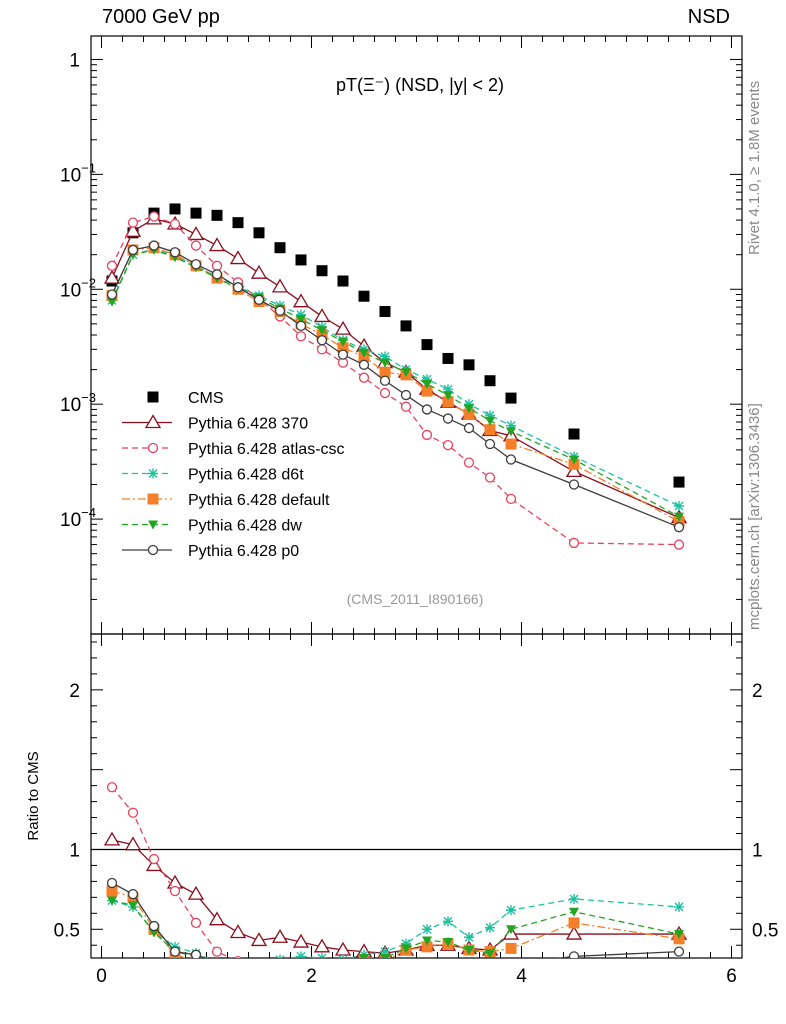 The image size is (786, 1024). What do you see at coordinates (153, 525) in the screenshot?
I see `legend-marker` at bounding box center [153, 525].